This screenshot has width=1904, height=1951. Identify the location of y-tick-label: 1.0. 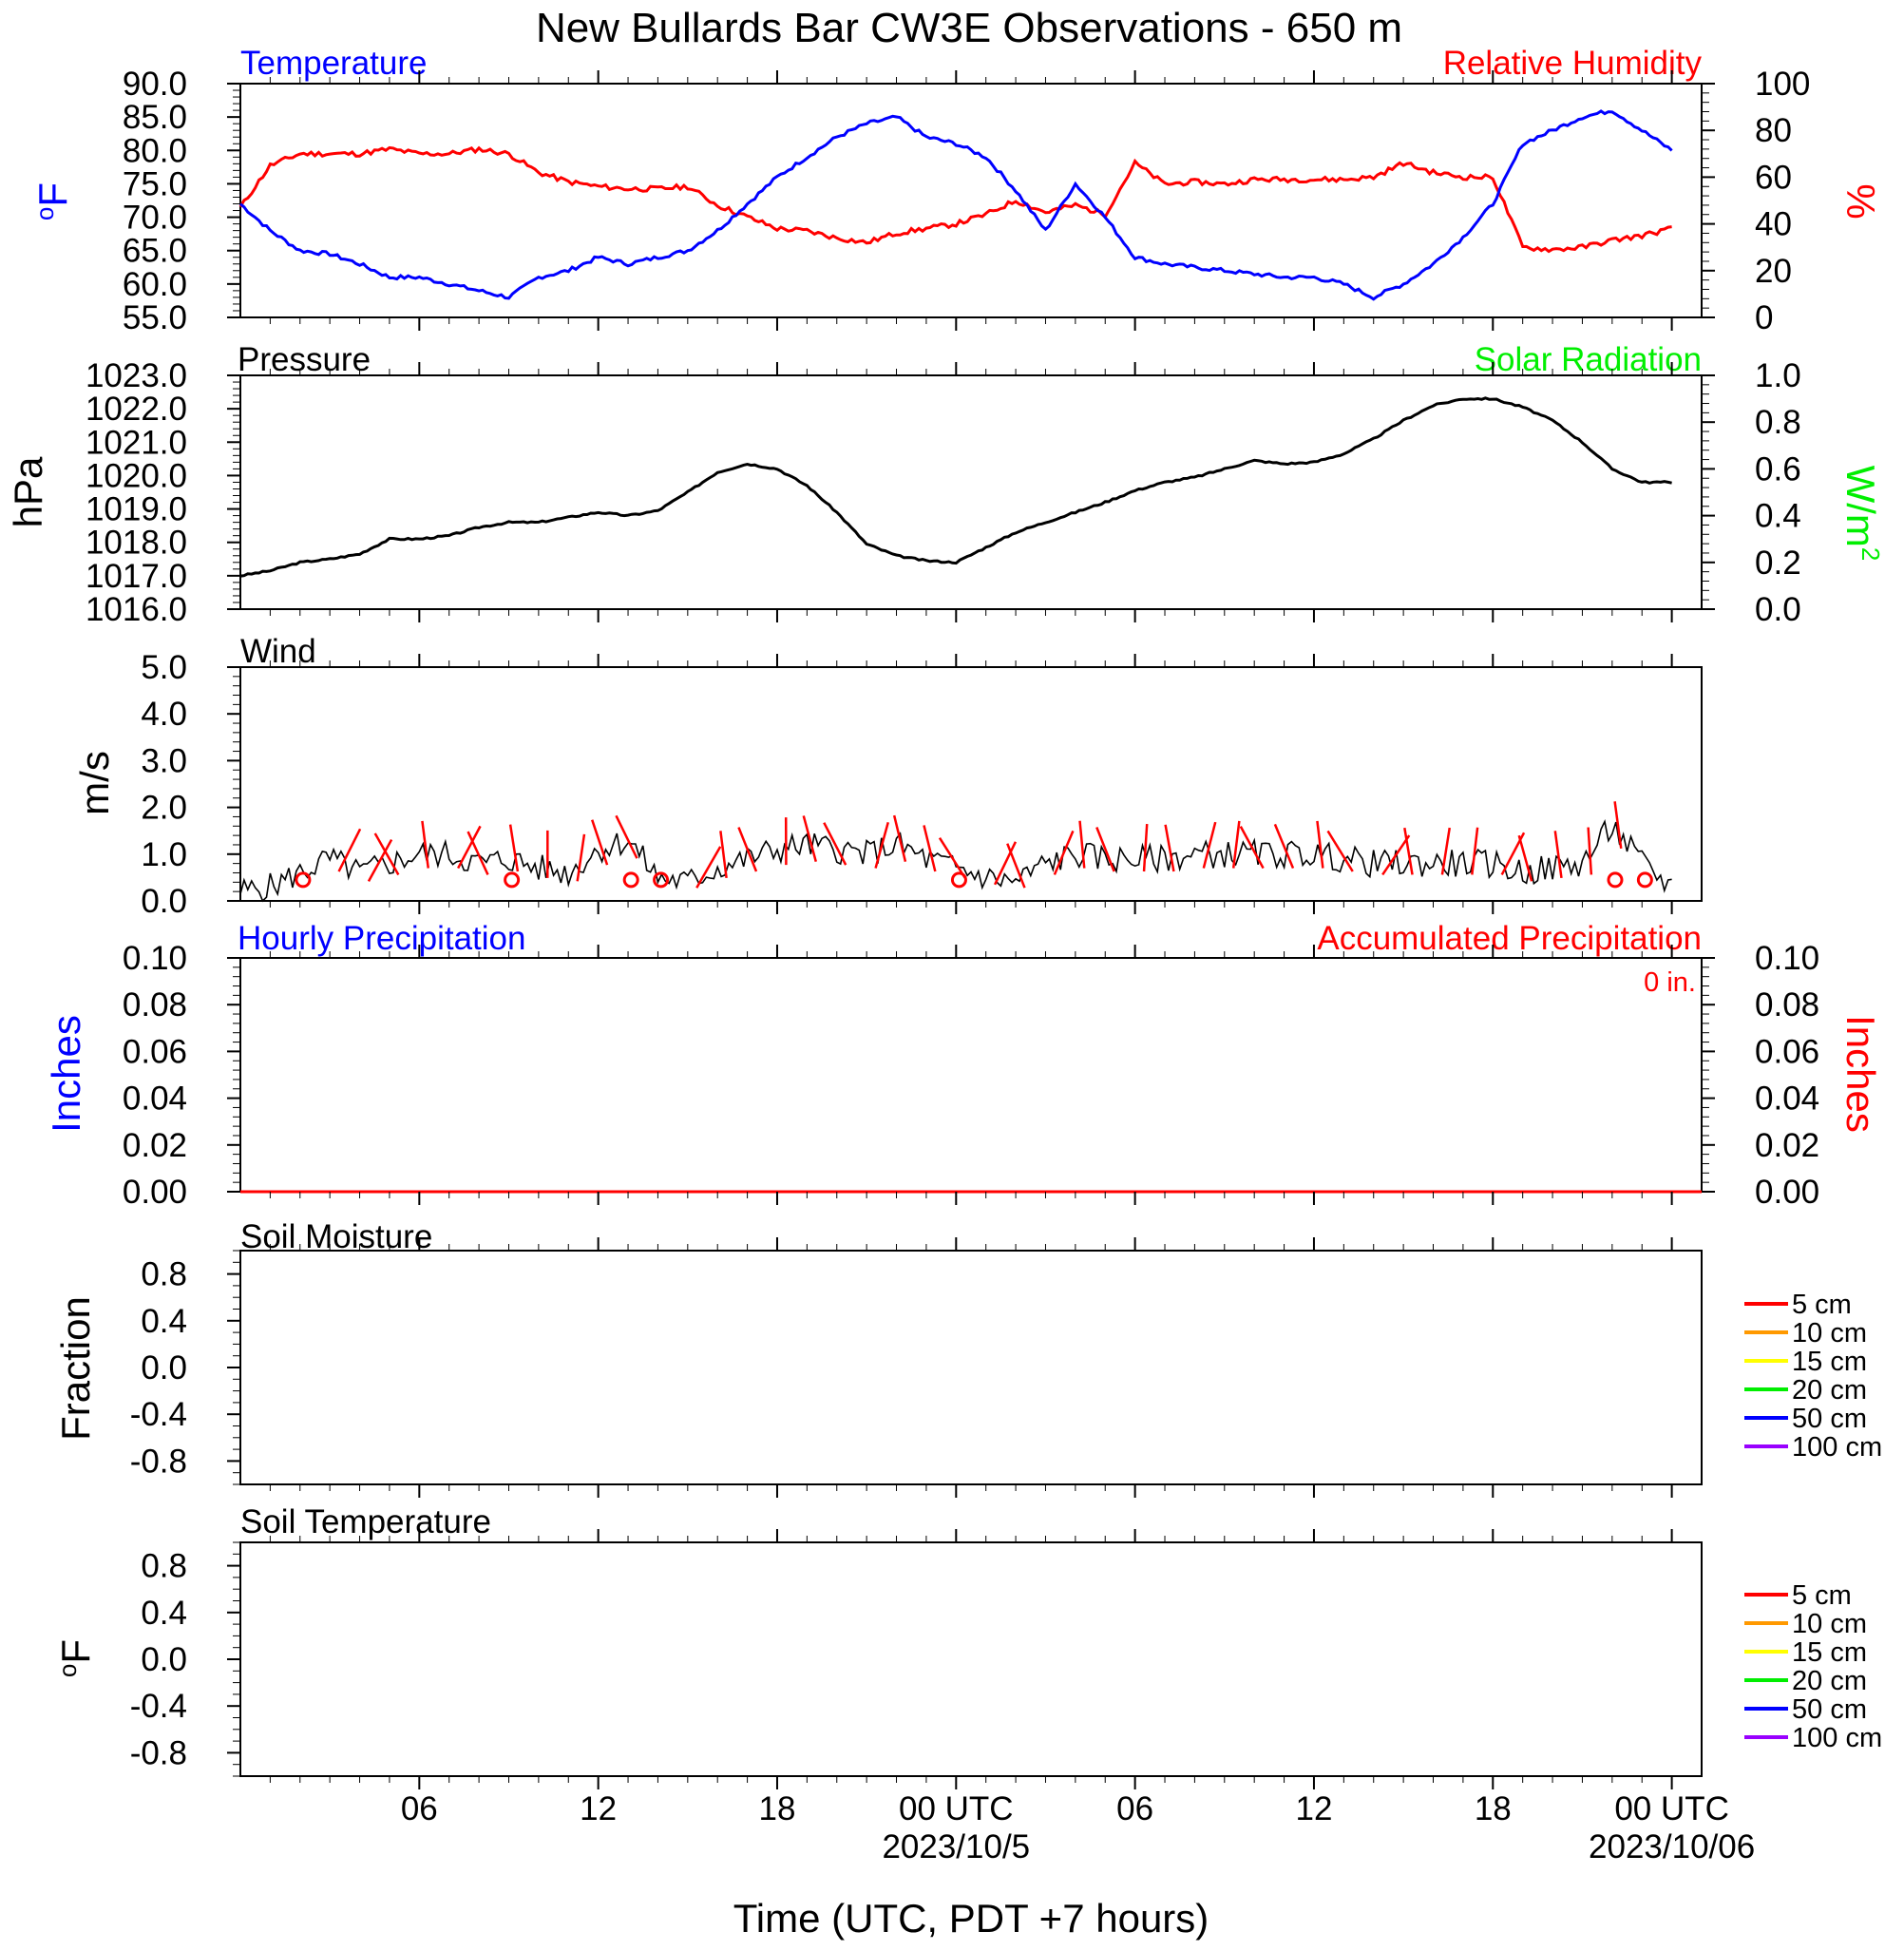
(164, 855).